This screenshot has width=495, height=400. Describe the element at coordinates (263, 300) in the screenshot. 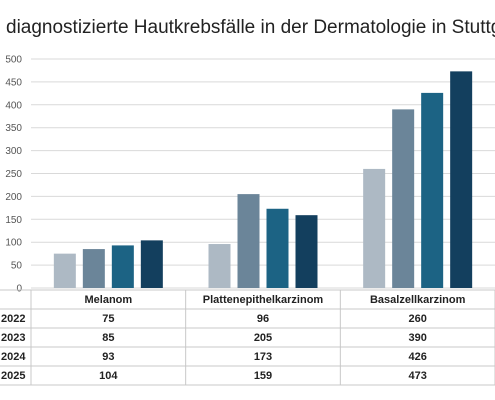

I see `category-label: Plattenepithelkarzinom` at that location.